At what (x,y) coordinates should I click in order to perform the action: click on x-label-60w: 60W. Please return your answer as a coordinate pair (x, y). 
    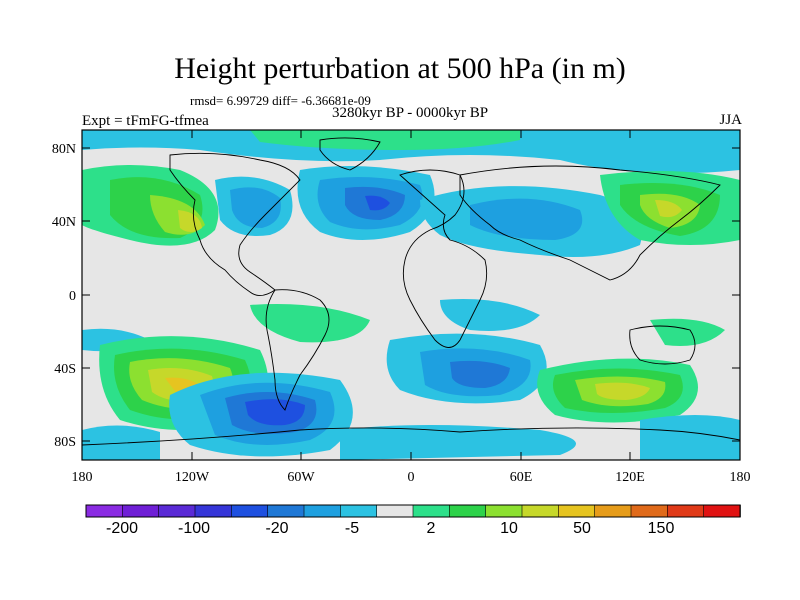
    Looking at the image, I should click on (301, 477).